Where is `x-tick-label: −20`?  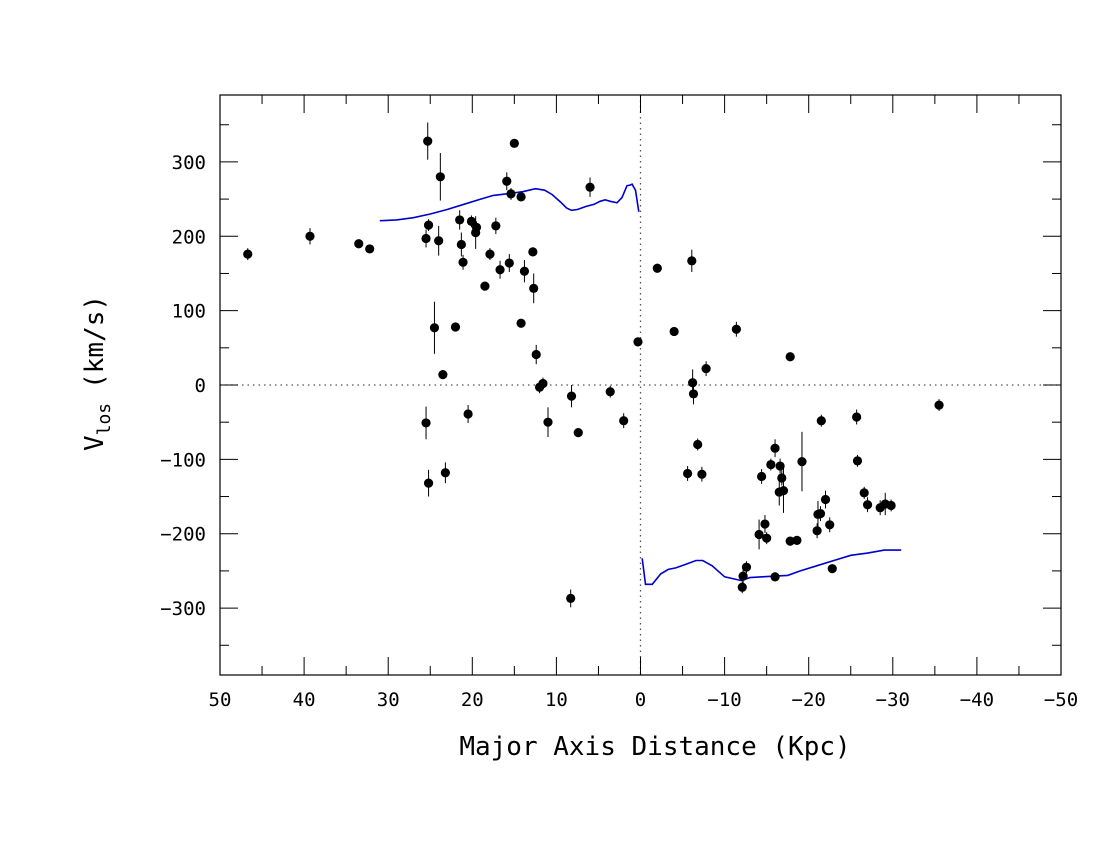 x-tick-label: −20 is located at coordinates (809, 700).